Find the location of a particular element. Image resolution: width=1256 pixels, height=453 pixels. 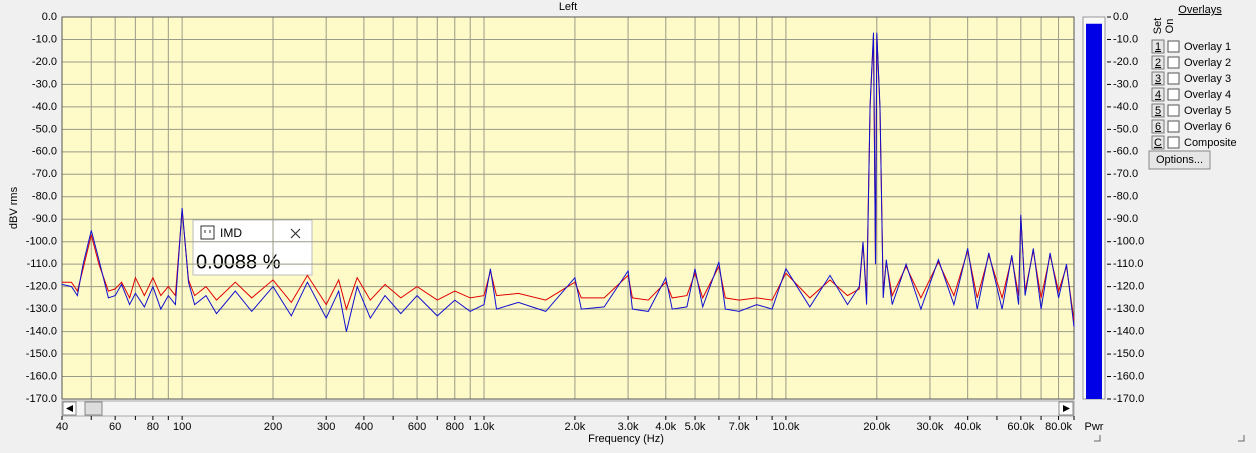

overlay-key: 4 is located at coordinates (1158, 95).